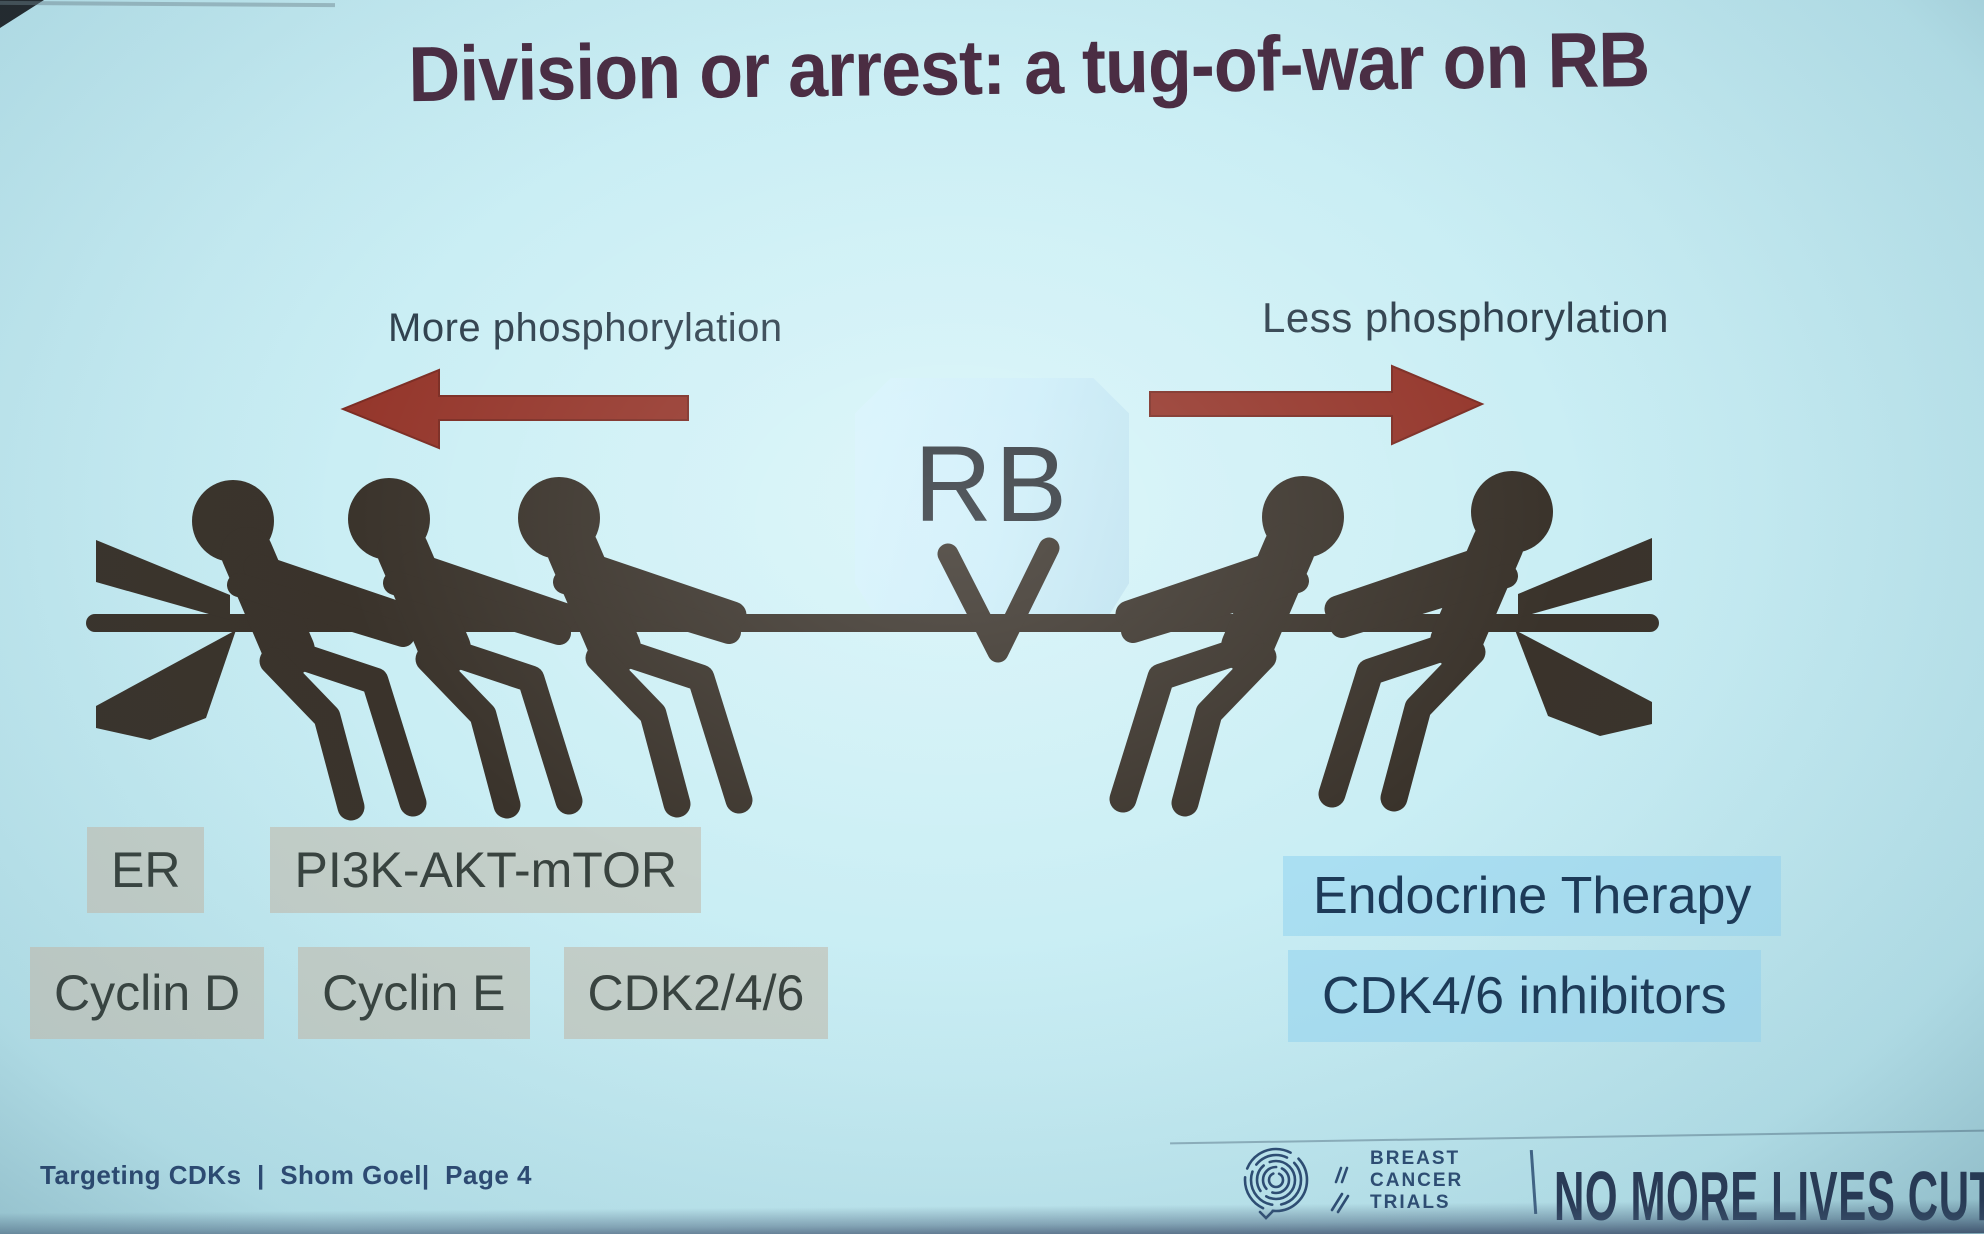 The height and width of the screenshot is (1234, 1984). Describe the element at coordinates (992, 1216) in the screenshot. I see `screen-bottom-edge` at that location.